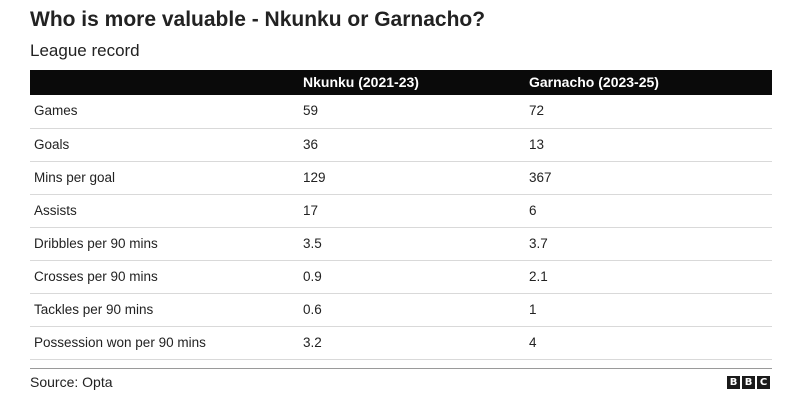 The height and width of the screenshot is (409, 800). Describe the element at coordinates (361, 82) in the screenshot. I see `header-cell-nkunku: Nkunku (2021-23)` at that location.